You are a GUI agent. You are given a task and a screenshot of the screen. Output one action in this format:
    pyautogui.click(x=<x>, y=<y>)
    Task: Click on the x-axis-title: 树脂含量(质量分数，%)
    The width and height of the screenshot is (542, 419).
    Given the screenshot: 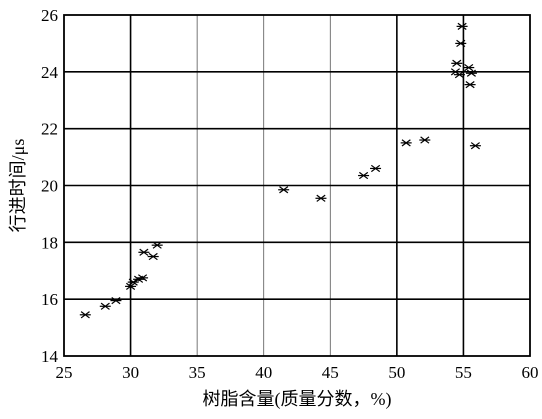 What is the action you would take?
    pyautogui.click(x=297, y=399)
    